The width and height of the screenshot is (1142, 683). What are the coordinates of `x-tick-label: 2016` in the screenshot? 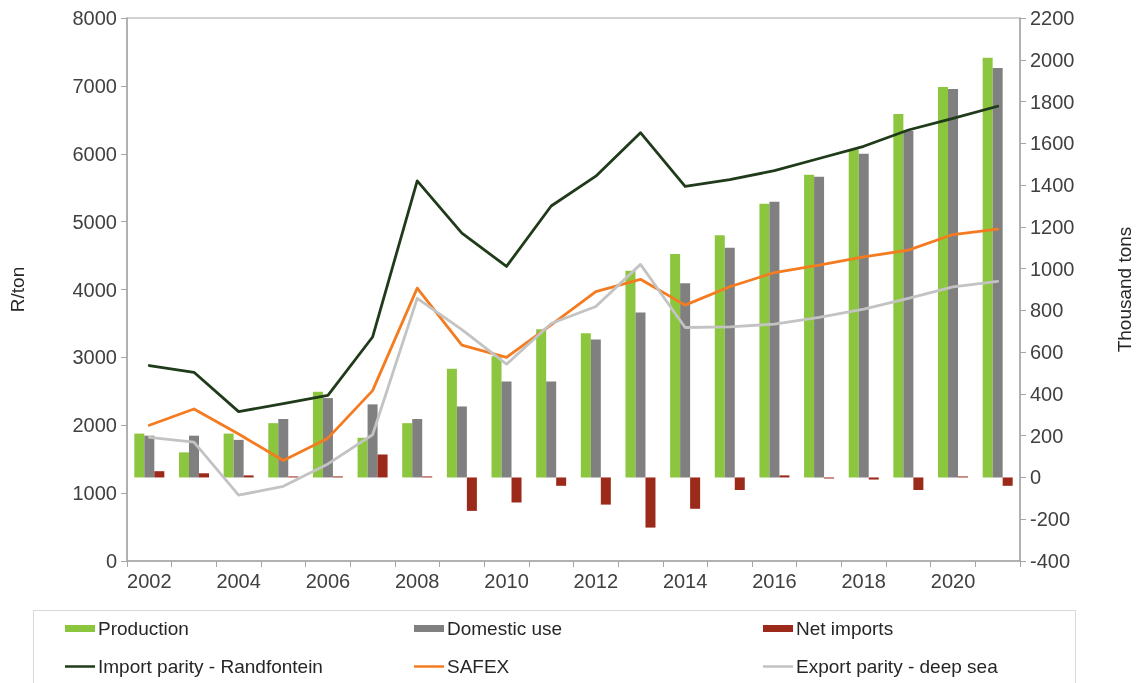 It's located at (774, 581).